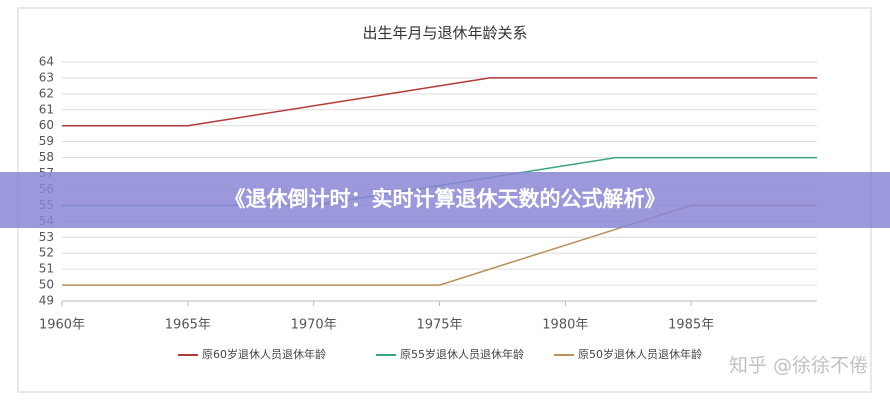 This screenshot has width=890, height=400. What do you see at coordinates (46, 77) in the screenshot?
I see `y-tick-label: 63` at bounding box center [46, 77].